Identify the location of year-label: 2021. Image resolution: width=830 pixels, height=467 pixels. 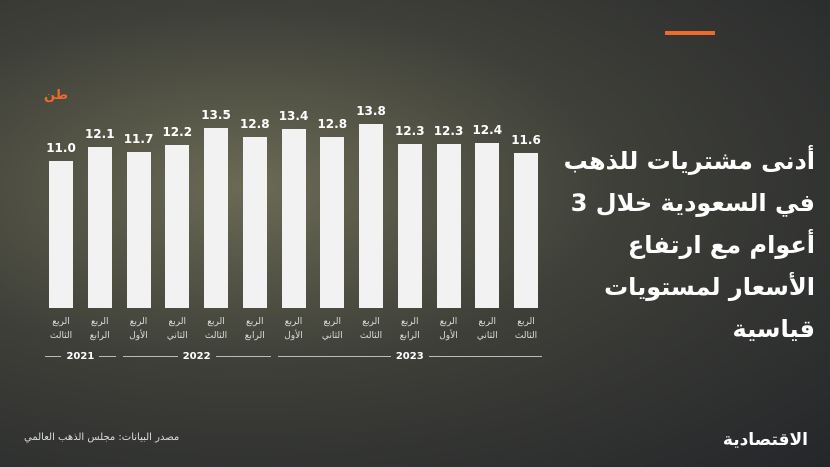
(80, 356).